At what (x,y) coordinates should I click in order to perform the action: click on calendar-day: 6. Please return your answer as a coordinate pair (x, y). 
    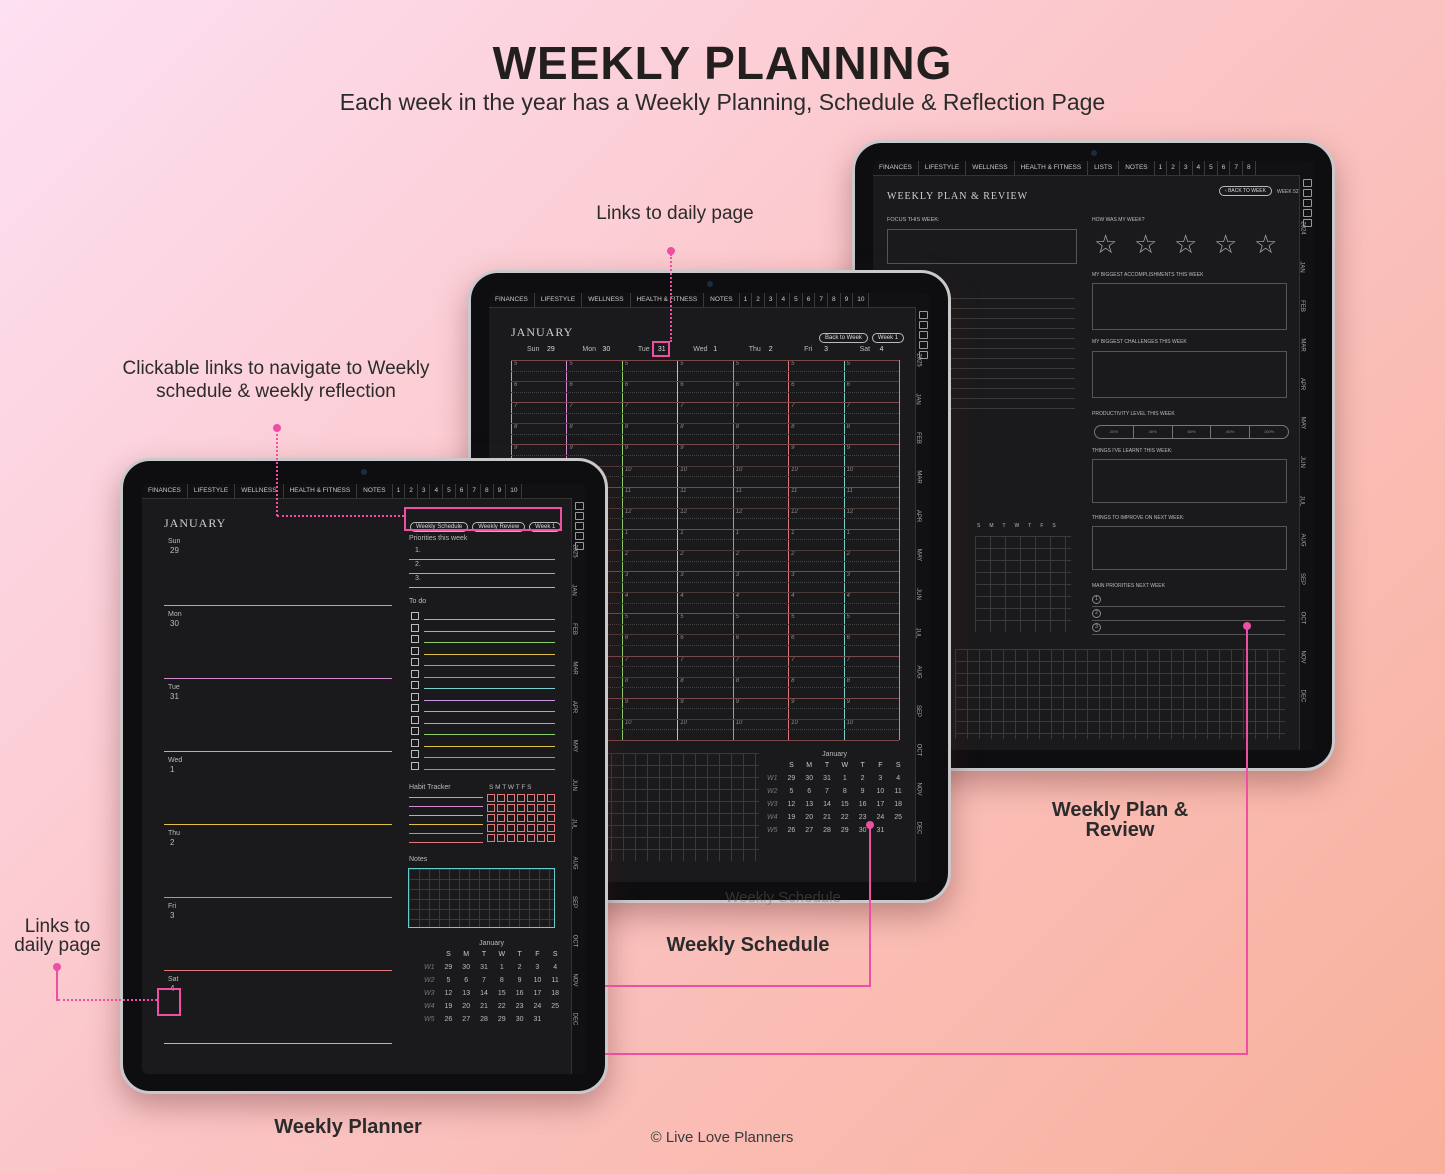
    Looking at the image, I should click on (466, 980).